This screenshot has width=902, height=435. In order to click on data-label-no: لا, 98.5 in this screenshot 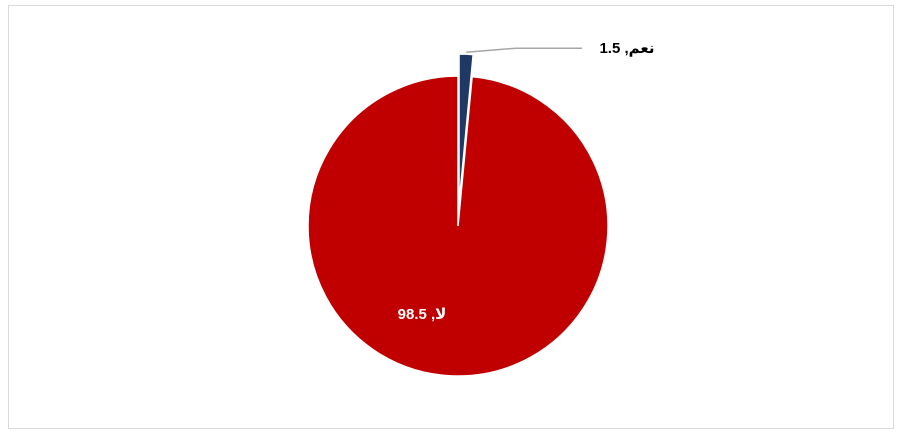, I will do `click(422, 314)`.